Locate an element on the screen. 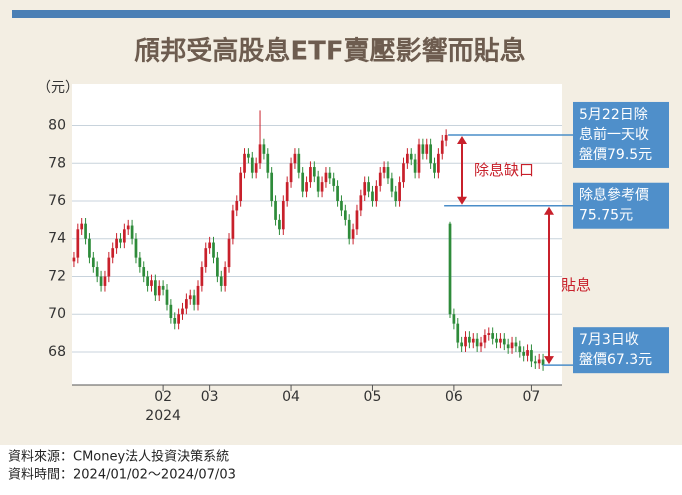 This screenshot has height=495, width=682. annotation-text: 除息參考價 is located at coordinates (614, 195).